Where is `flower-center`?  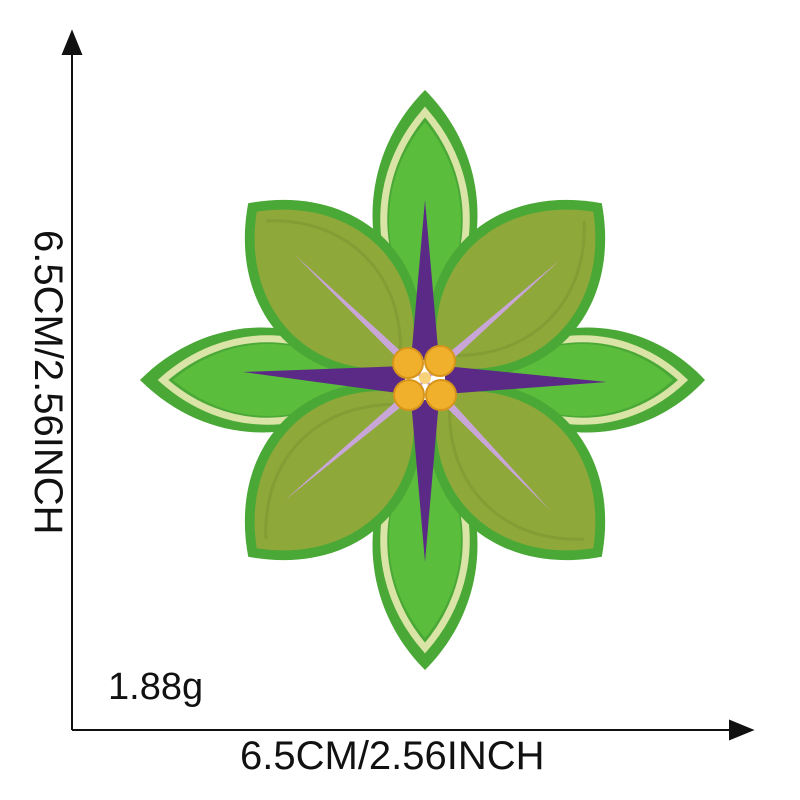
flower-center is located at coordinates (424, 378).